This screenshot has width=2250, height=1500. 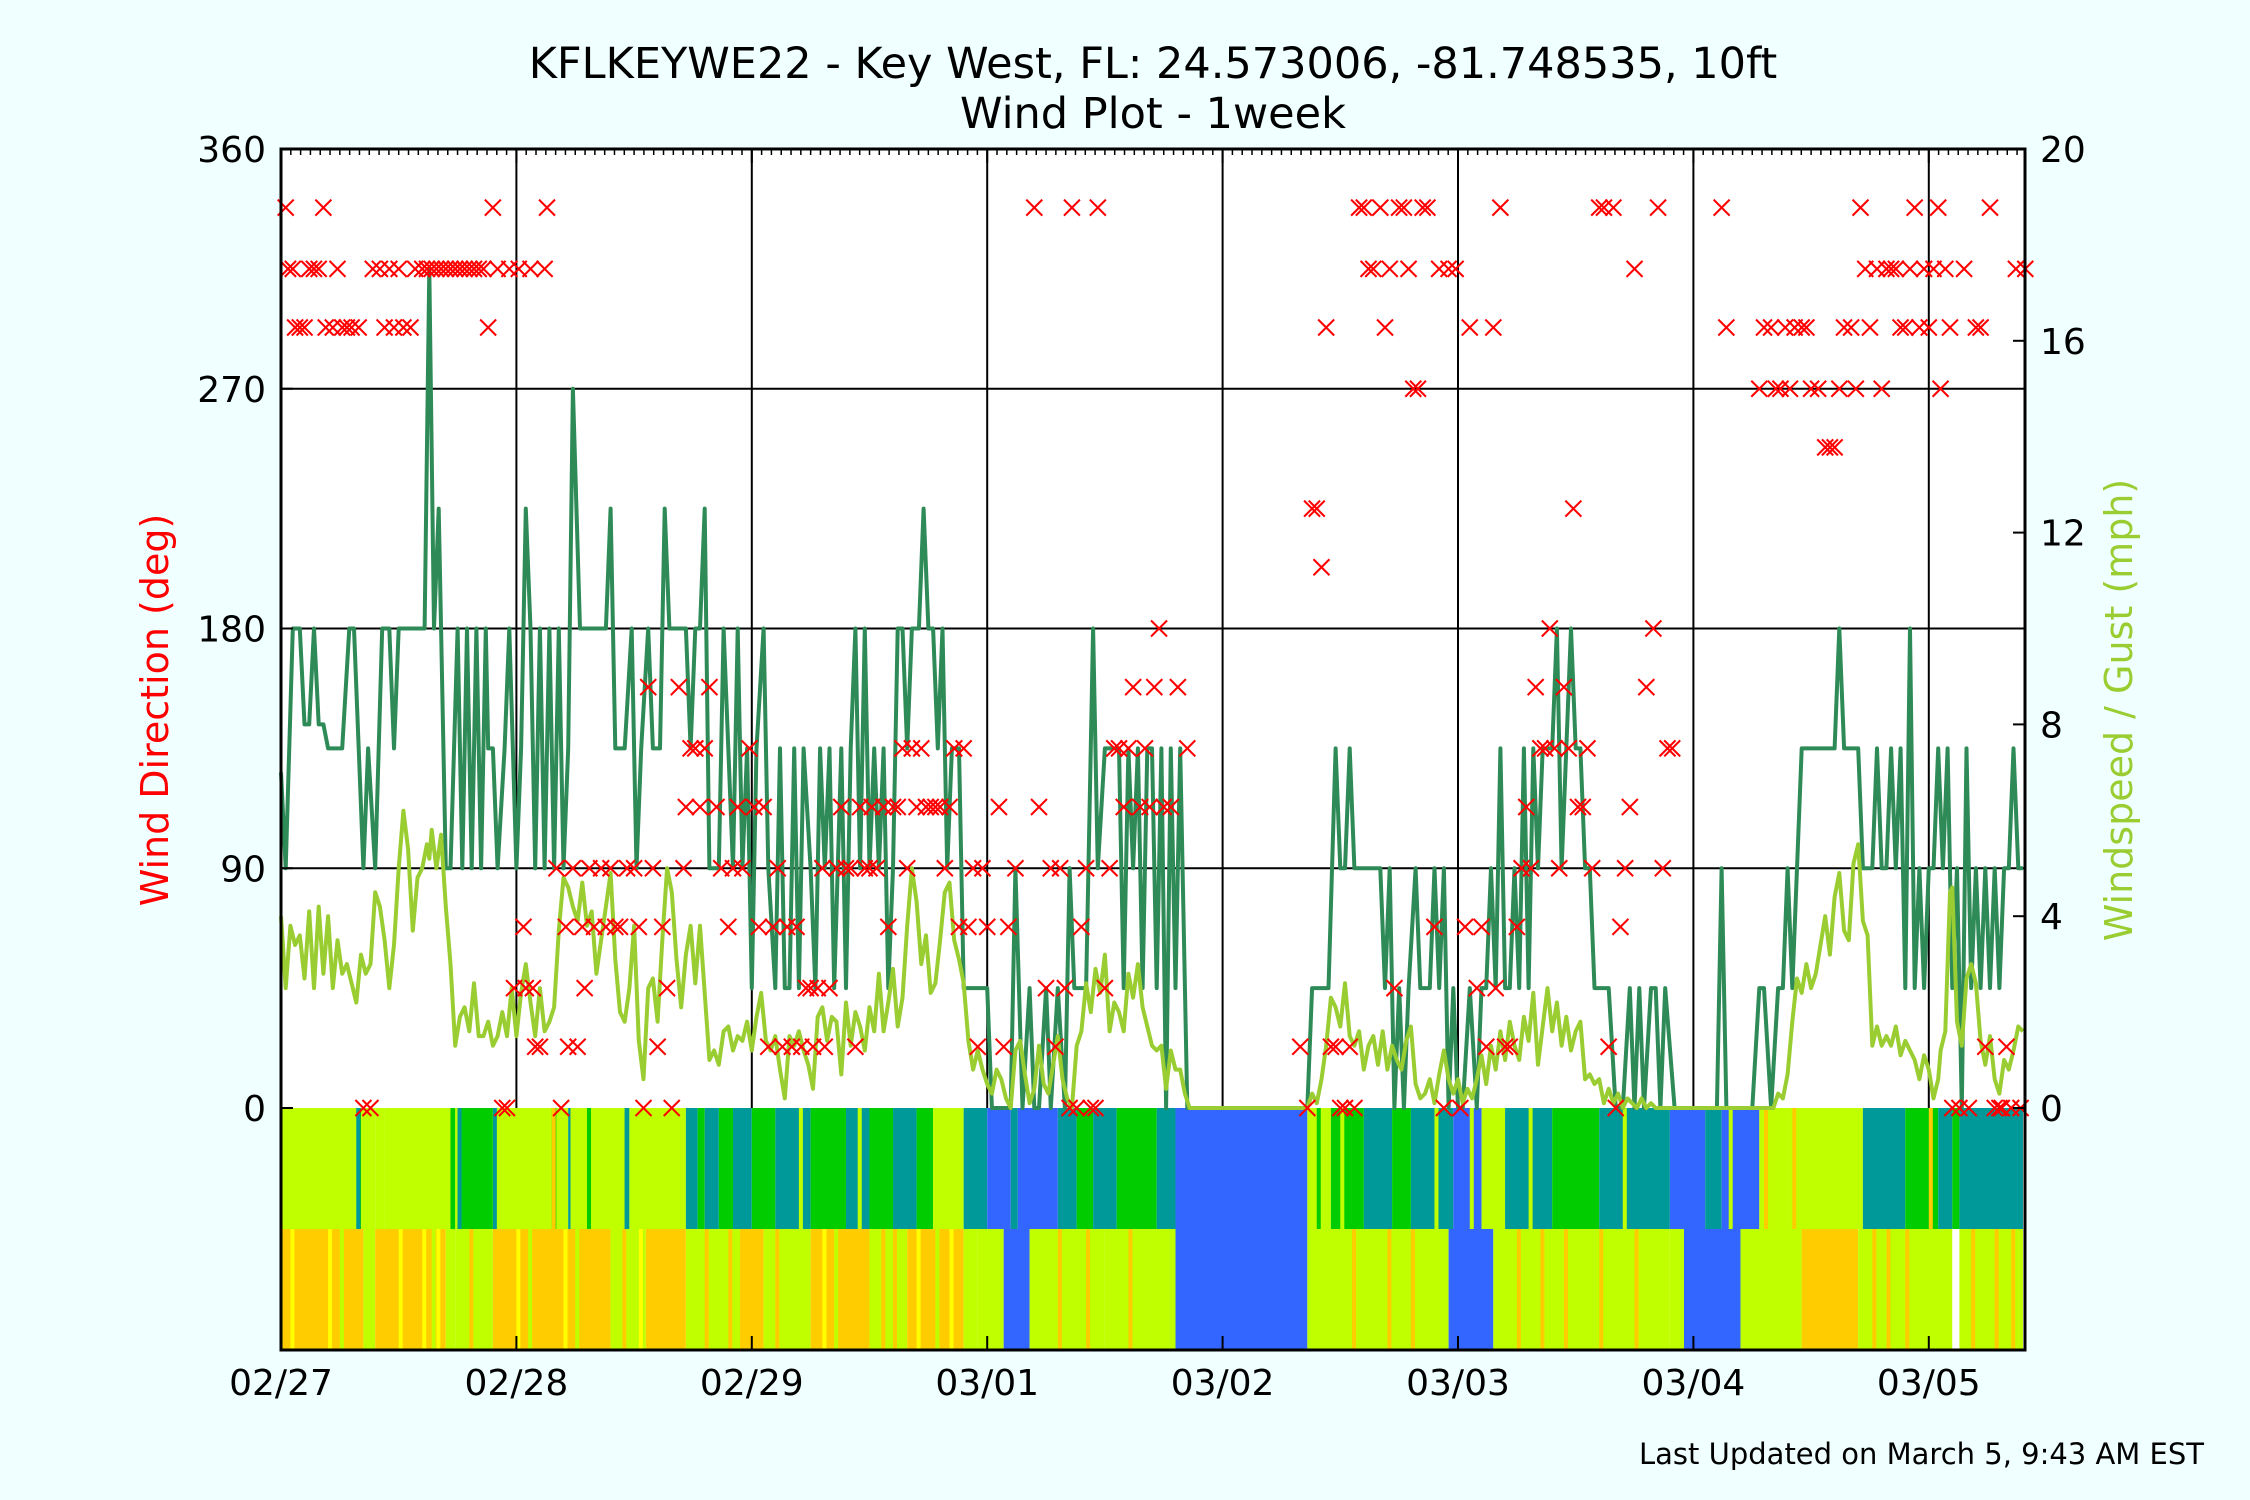 I want to click on y-left-tick-label: 360, so click(x=231, y=150).